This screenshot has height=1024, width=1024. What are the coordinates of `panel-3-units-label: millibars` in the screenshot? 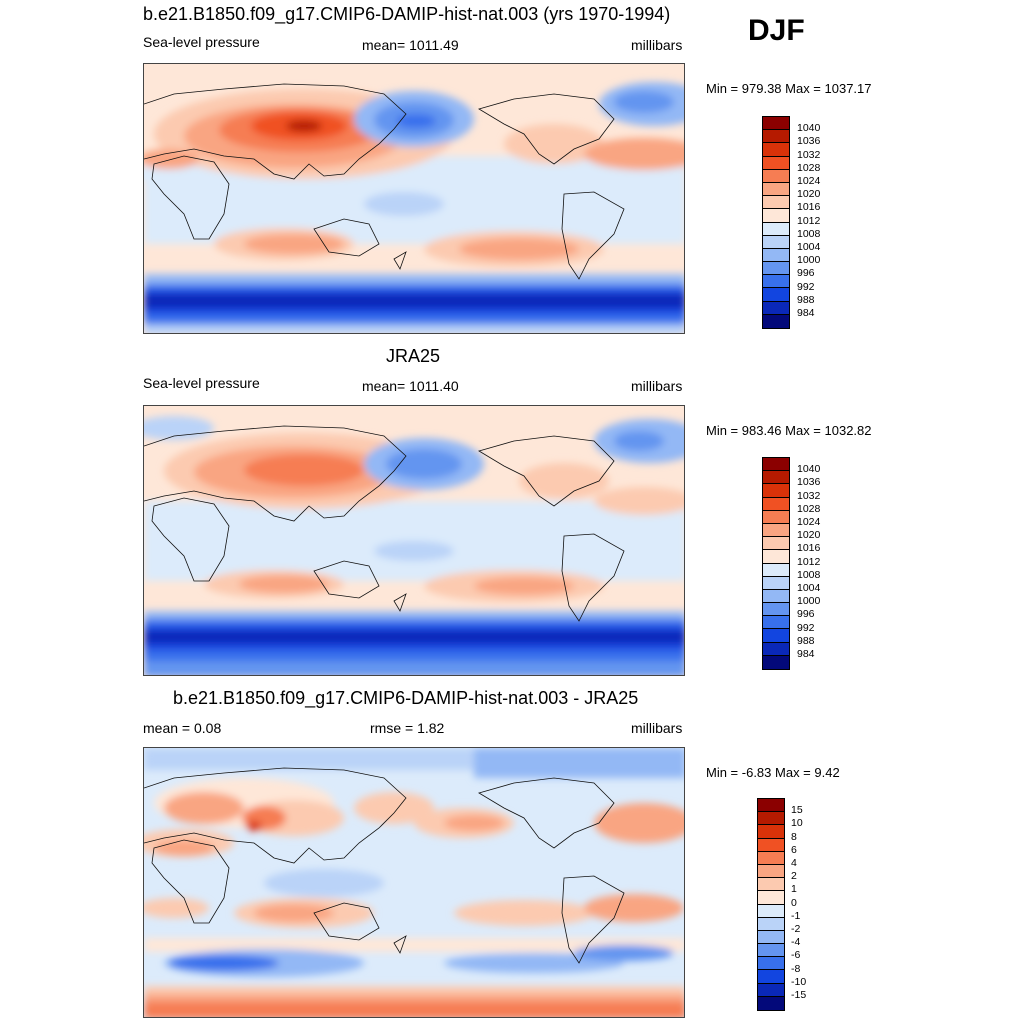 It's located at (657, 728).